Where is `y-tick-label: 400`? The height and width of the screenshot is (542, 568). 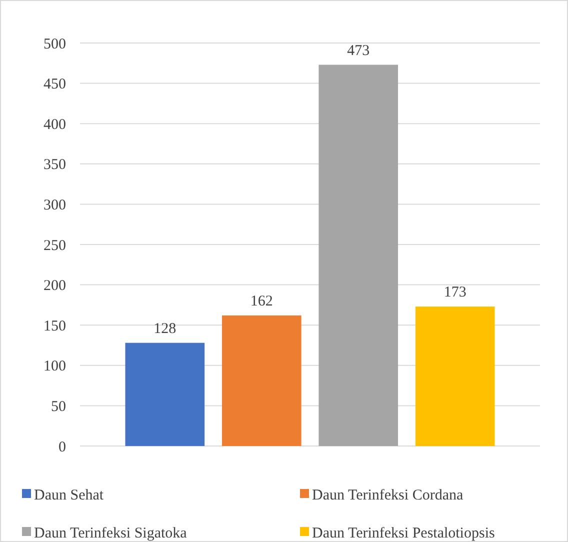 y-tick-label: 400 is located at coordinates (55, 124).